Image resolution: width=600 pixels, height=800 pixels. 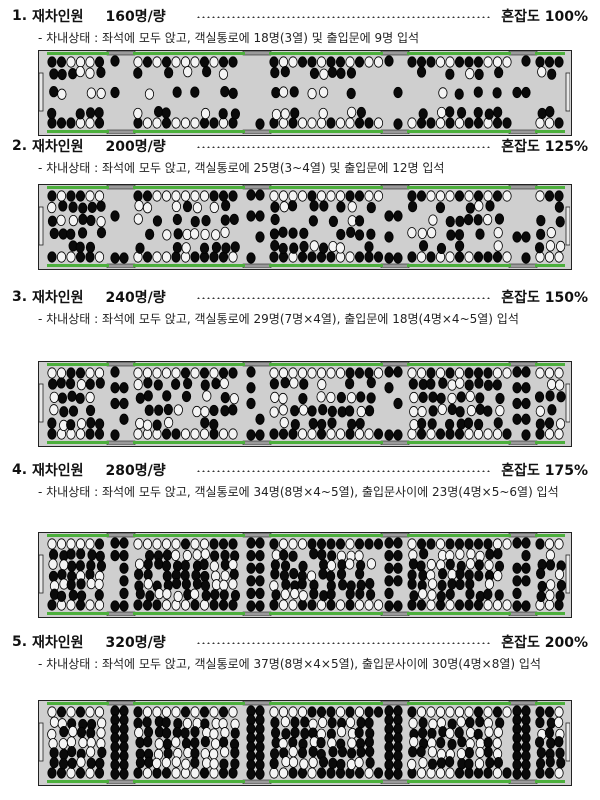 What do you see at coordinates (523, 131) in the screenshot?
I see `door-bottom` at bounding box center [523, 131].